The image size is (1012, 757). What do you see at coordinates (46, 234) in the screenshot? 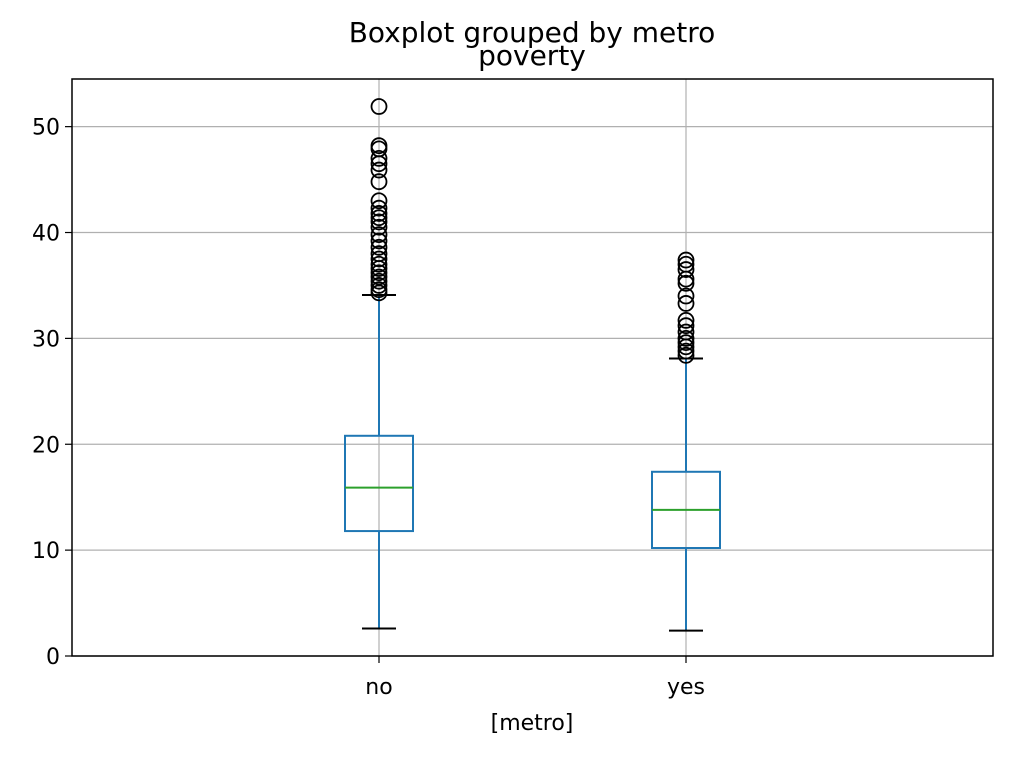
I see `y-tick-label: 40` at bounding box center [46, 234].